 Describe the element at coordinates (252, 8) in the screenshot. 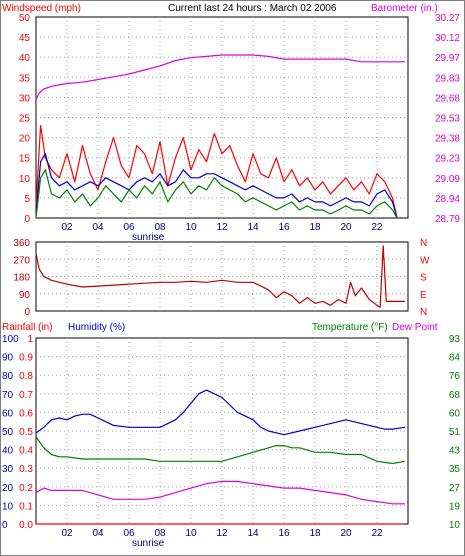

I see `page-title: Current last 24 hours : March 02 2006` at that location.